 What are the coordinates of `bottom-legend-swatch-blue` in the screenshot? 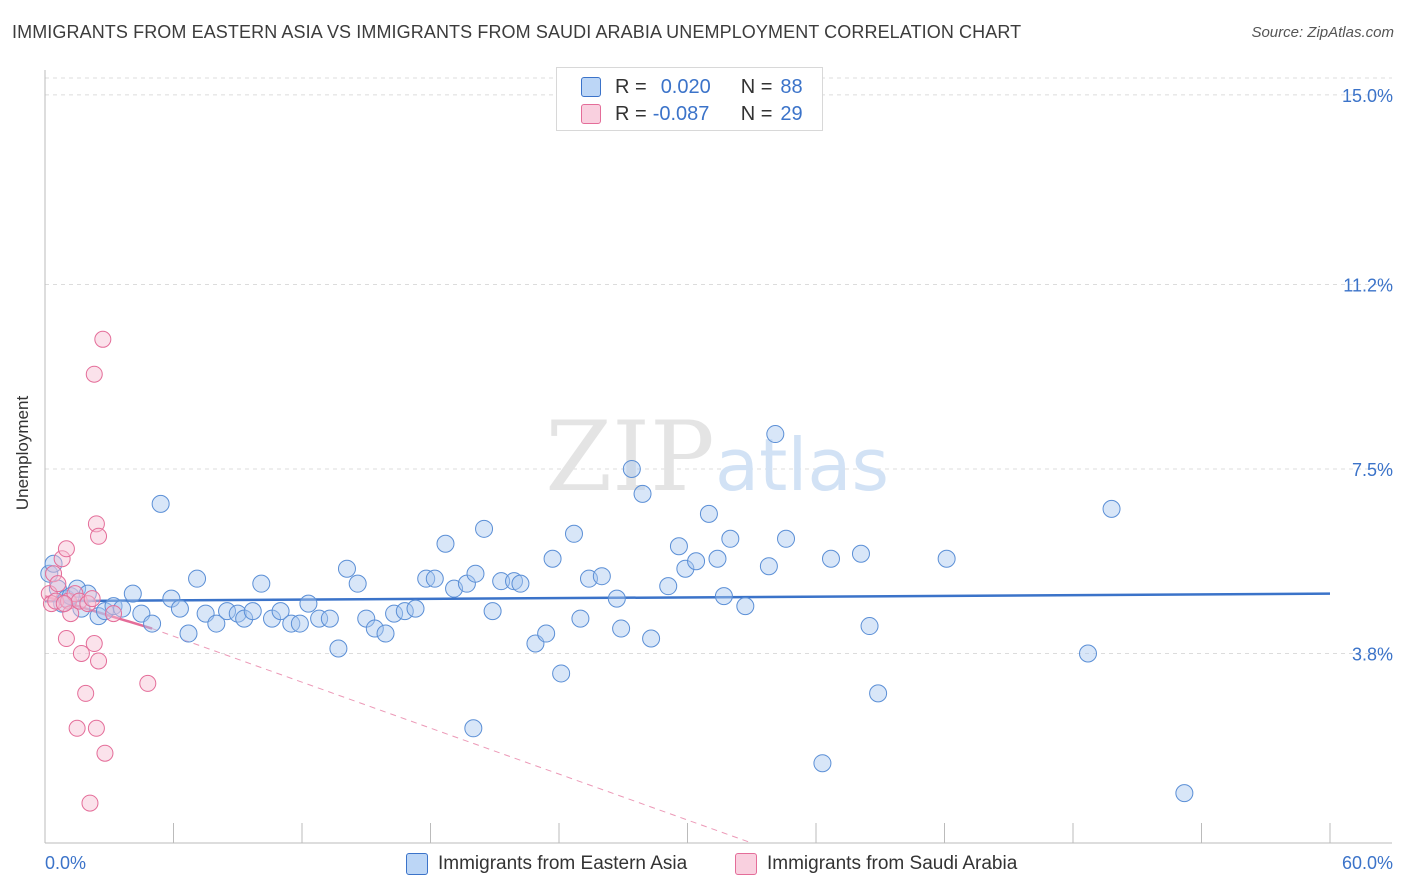 It's located at (417, 864).